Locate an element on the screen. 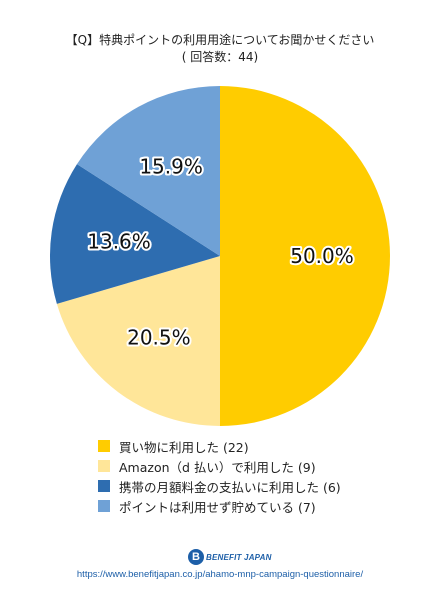 The image size is (440, 600). legend-item: 買い物に利用した (22) is located at coordinates (219, 446).